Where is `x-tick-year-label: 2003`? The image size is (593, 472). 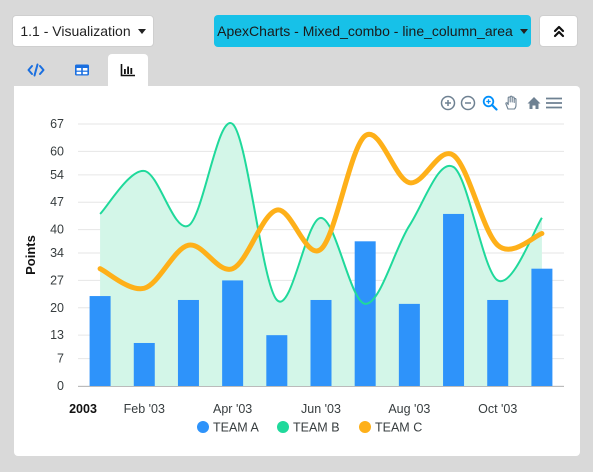
x-tick-year-label: 2003 is located at coordinates (83, 409).